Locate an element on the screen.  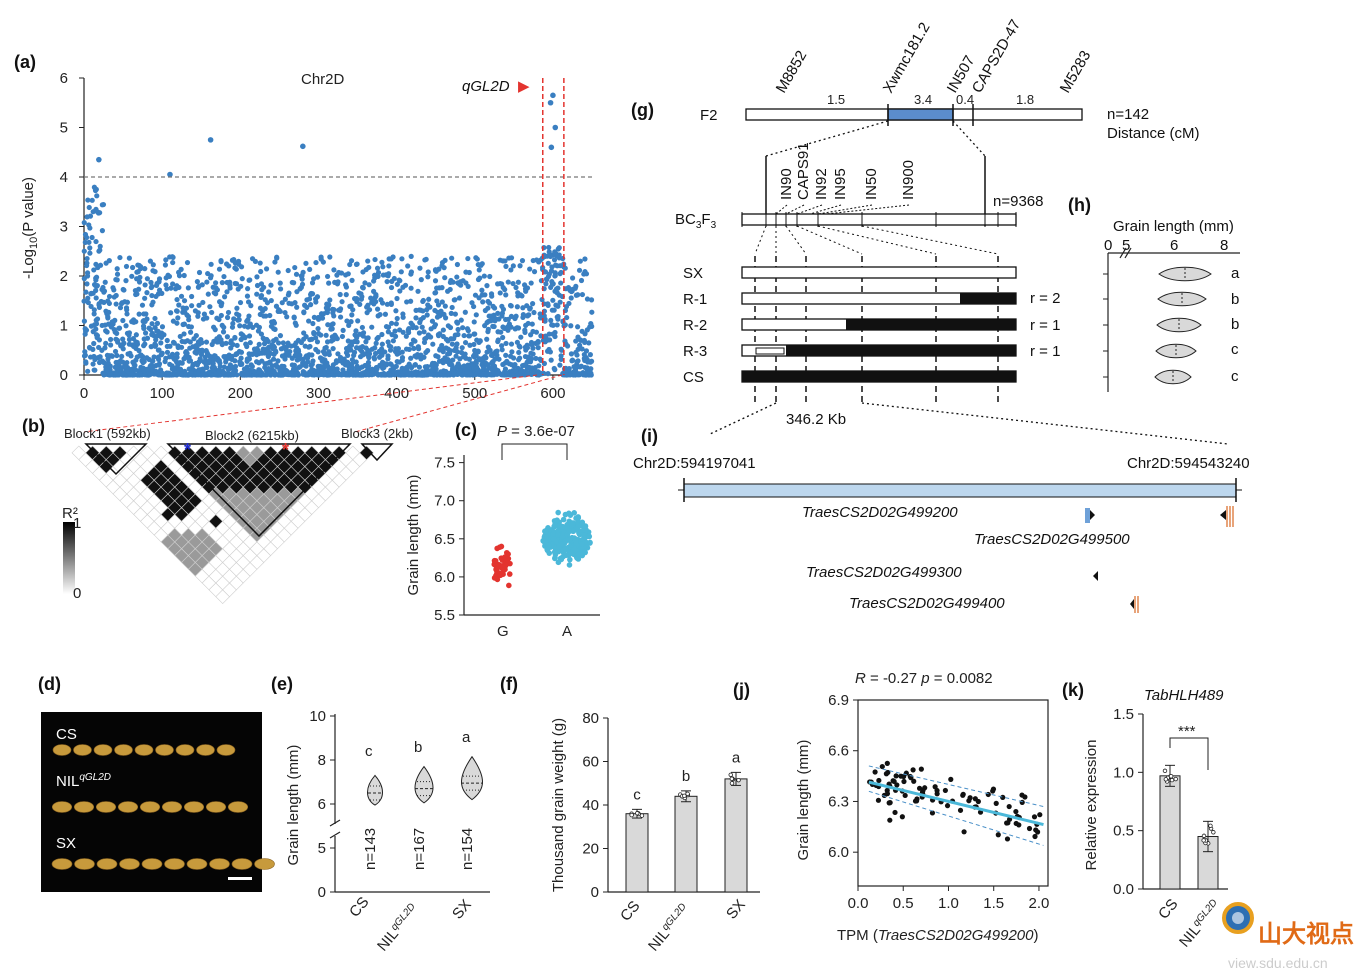
c-pvalue: P = 3.6e-07 is located at coordinates (536, 431).